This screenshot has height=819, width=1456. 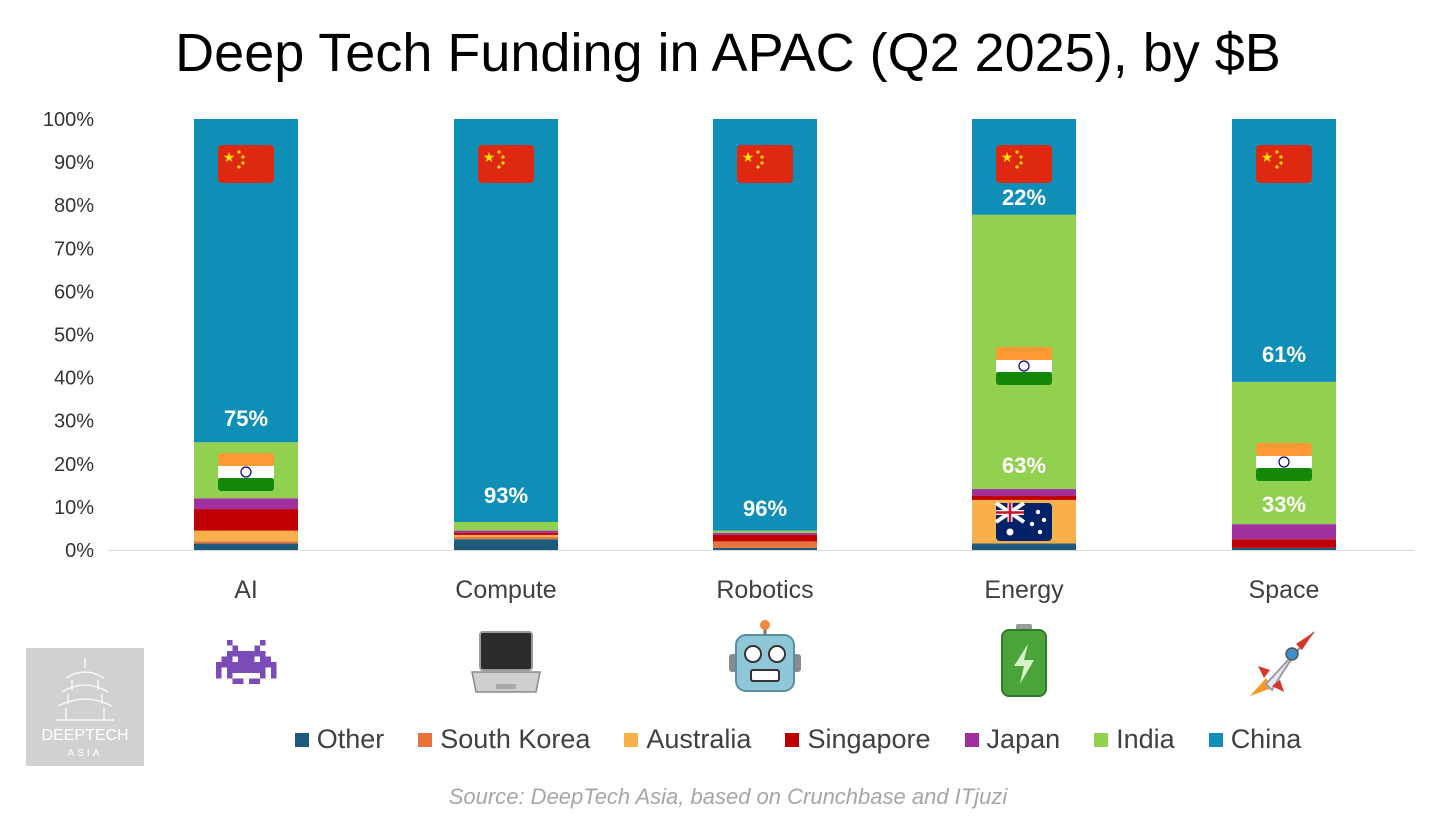 What do you see at coordinates (246, 484) in the screenshot?
I see `flag-green` at bounding box center [246, 484].